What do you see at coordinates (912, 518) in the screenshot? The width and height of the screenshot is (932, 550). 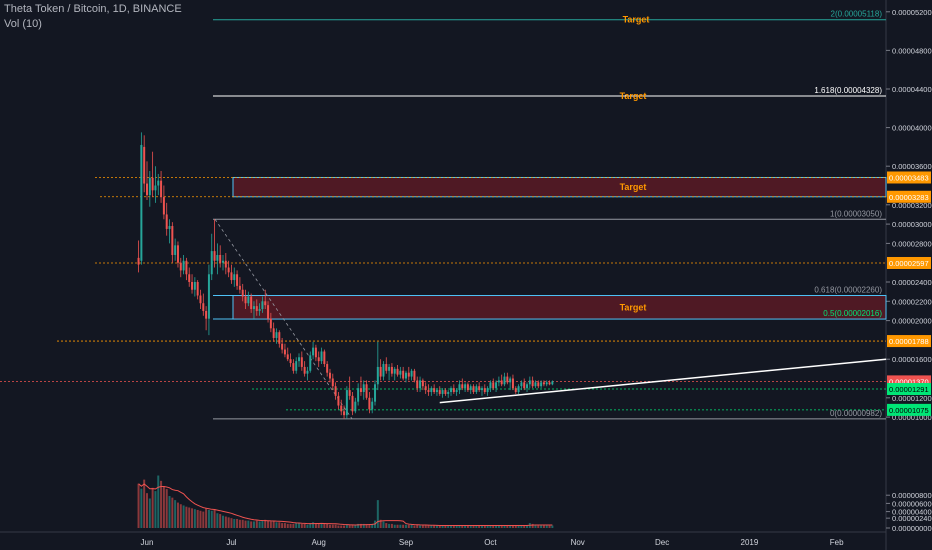 I see `volume-tick-label: 0.00000240` at bounding box center [912, 518].